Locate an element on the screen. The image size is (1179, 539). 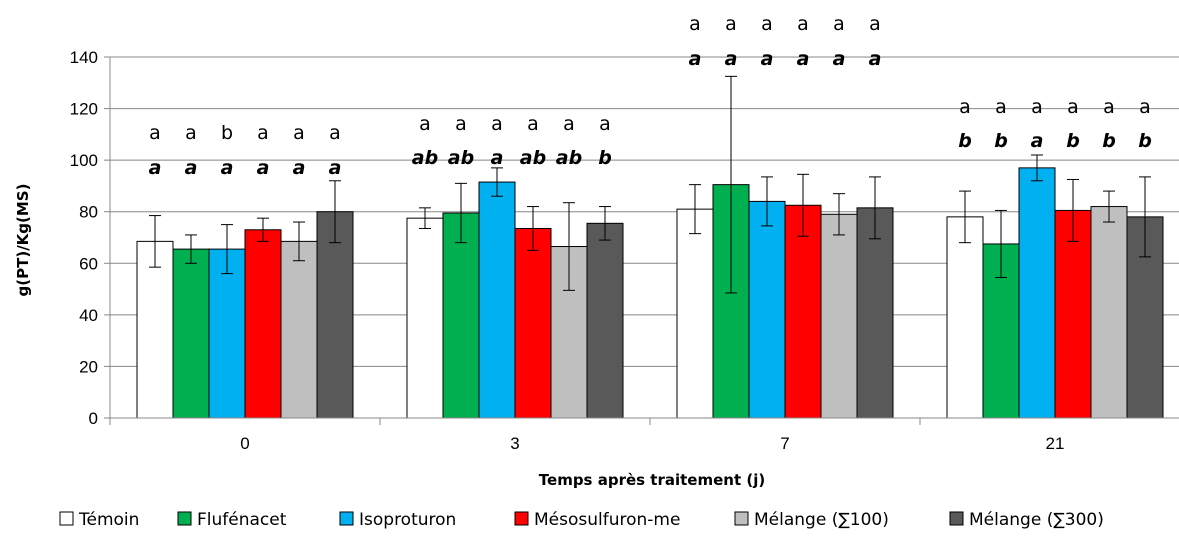
x-tick-label: 7 is located at coordinates (784, 443).